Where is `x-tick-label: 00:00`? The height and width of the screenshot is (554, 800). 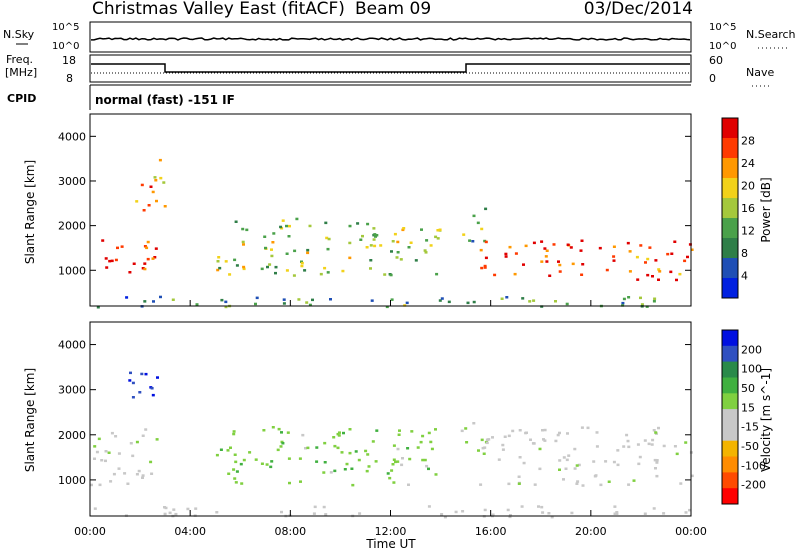 x-tick-label: 00:00 is located at coordinates (691, 531).